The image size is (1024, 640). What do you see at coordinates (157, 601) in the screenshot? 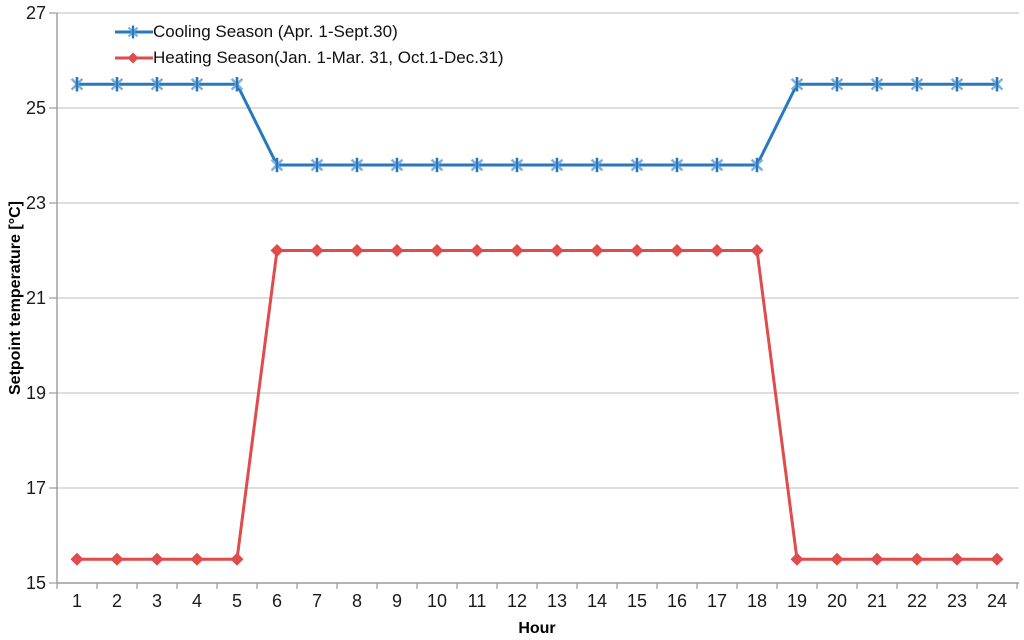
I see `x-tick-label-3: 3` at bounding box center [157, 601].